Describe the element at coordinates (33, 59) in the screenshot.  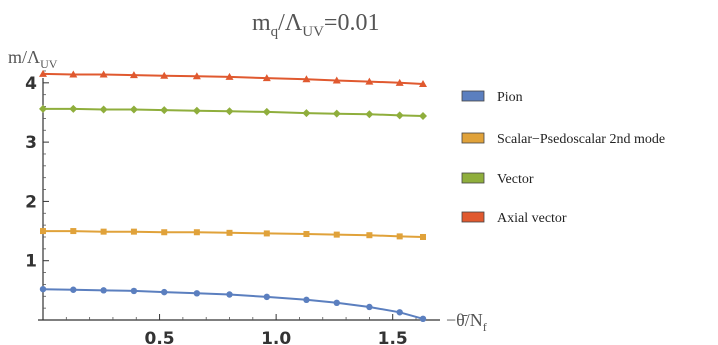
I see `y-axis-label: m/ΛUV` at that location.